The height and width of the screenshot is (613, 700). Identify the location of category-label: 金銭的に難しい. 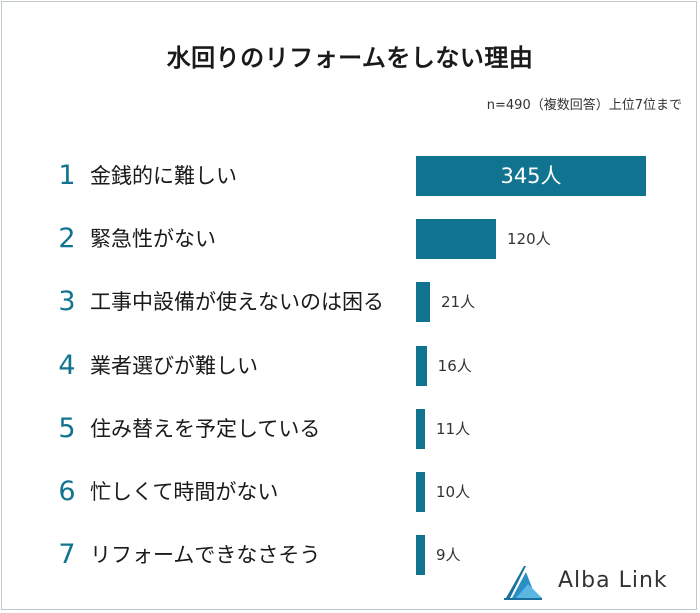
(163, 176).